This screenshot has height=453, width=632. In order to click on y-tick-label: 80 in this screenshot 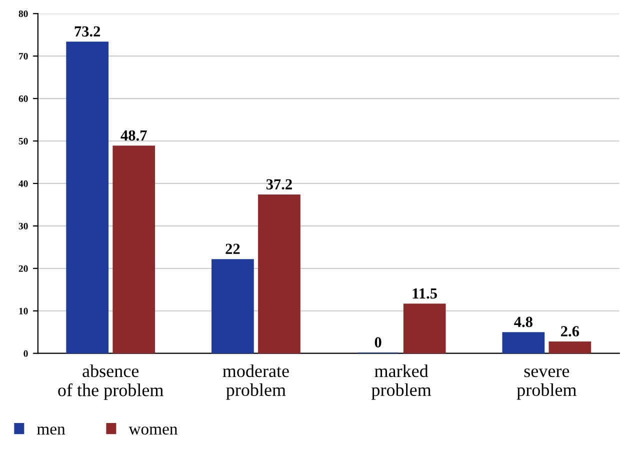, I will do `click(23, 14)`.